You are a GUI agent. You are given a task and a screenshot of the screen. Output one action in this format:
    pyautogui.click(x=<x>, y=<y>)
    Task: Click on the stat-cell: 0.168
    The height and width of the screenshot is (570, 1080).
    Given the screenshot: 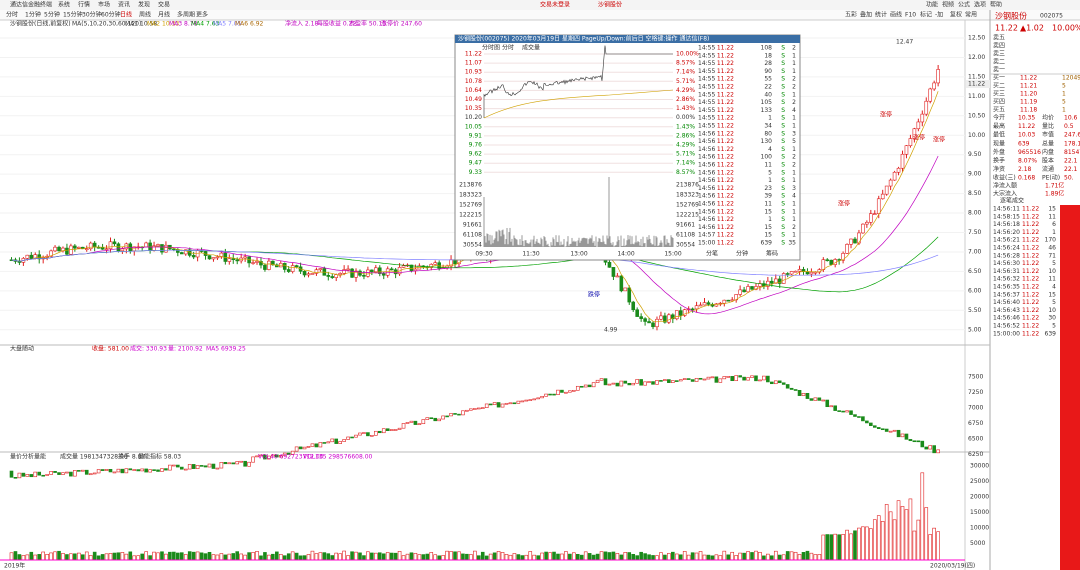 What is the action you would take?
    pyautogui.click(x=1026, y=178)
    